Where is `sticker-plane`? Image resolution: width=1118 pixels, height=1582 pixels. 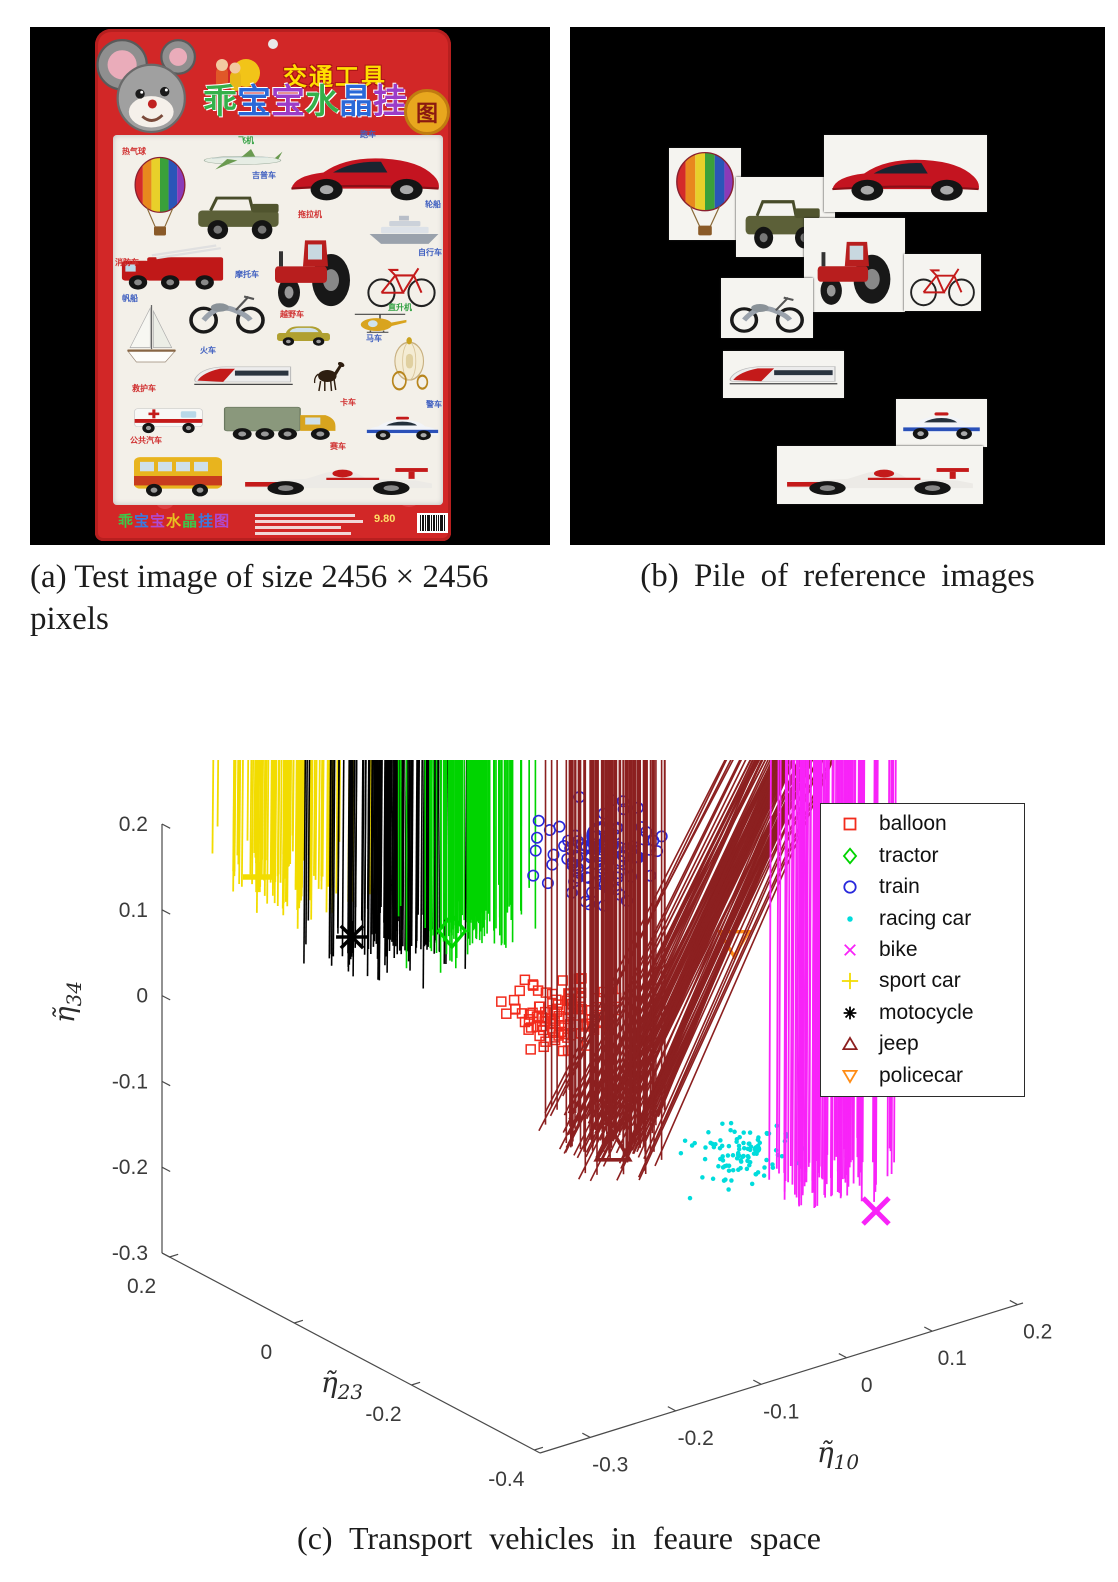
sticker-plane is located at coordinates (242, 159).